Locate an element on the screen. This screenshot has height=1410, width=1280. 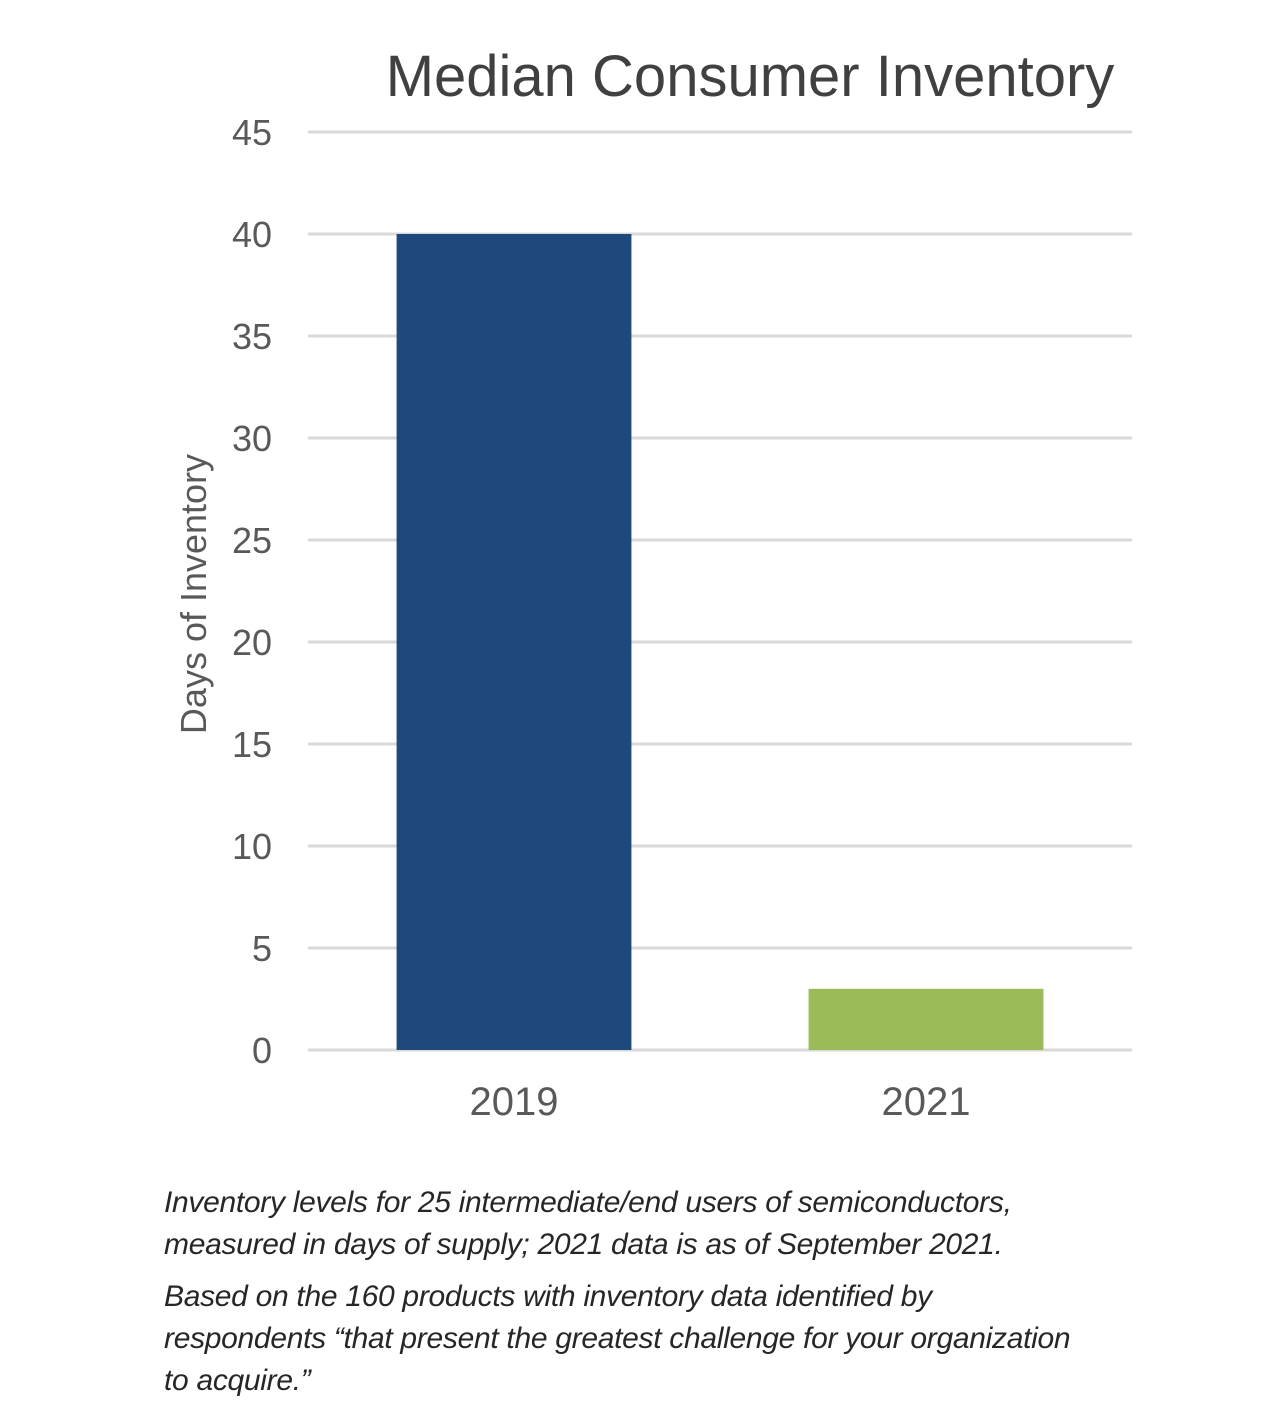
y-tick-label: 35 is located at coordinates (252, 336).